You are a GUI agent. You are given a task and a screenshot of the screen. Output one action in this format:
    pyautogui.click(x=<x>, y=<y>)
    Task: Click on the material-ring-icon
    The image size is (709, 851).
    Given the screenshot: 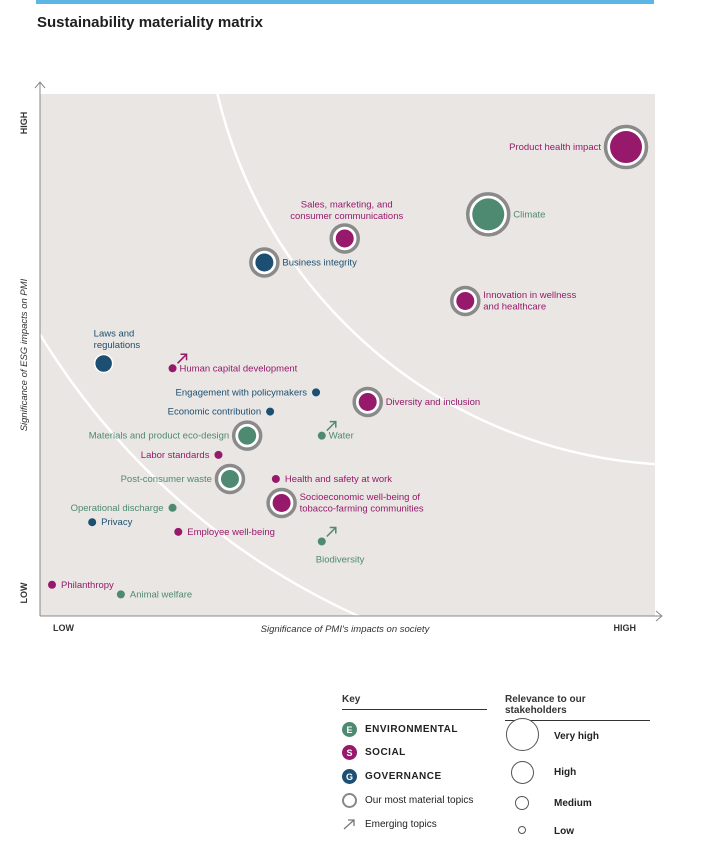 What is the action you would take?
    pyautogui.click(x=349, y=800)
    